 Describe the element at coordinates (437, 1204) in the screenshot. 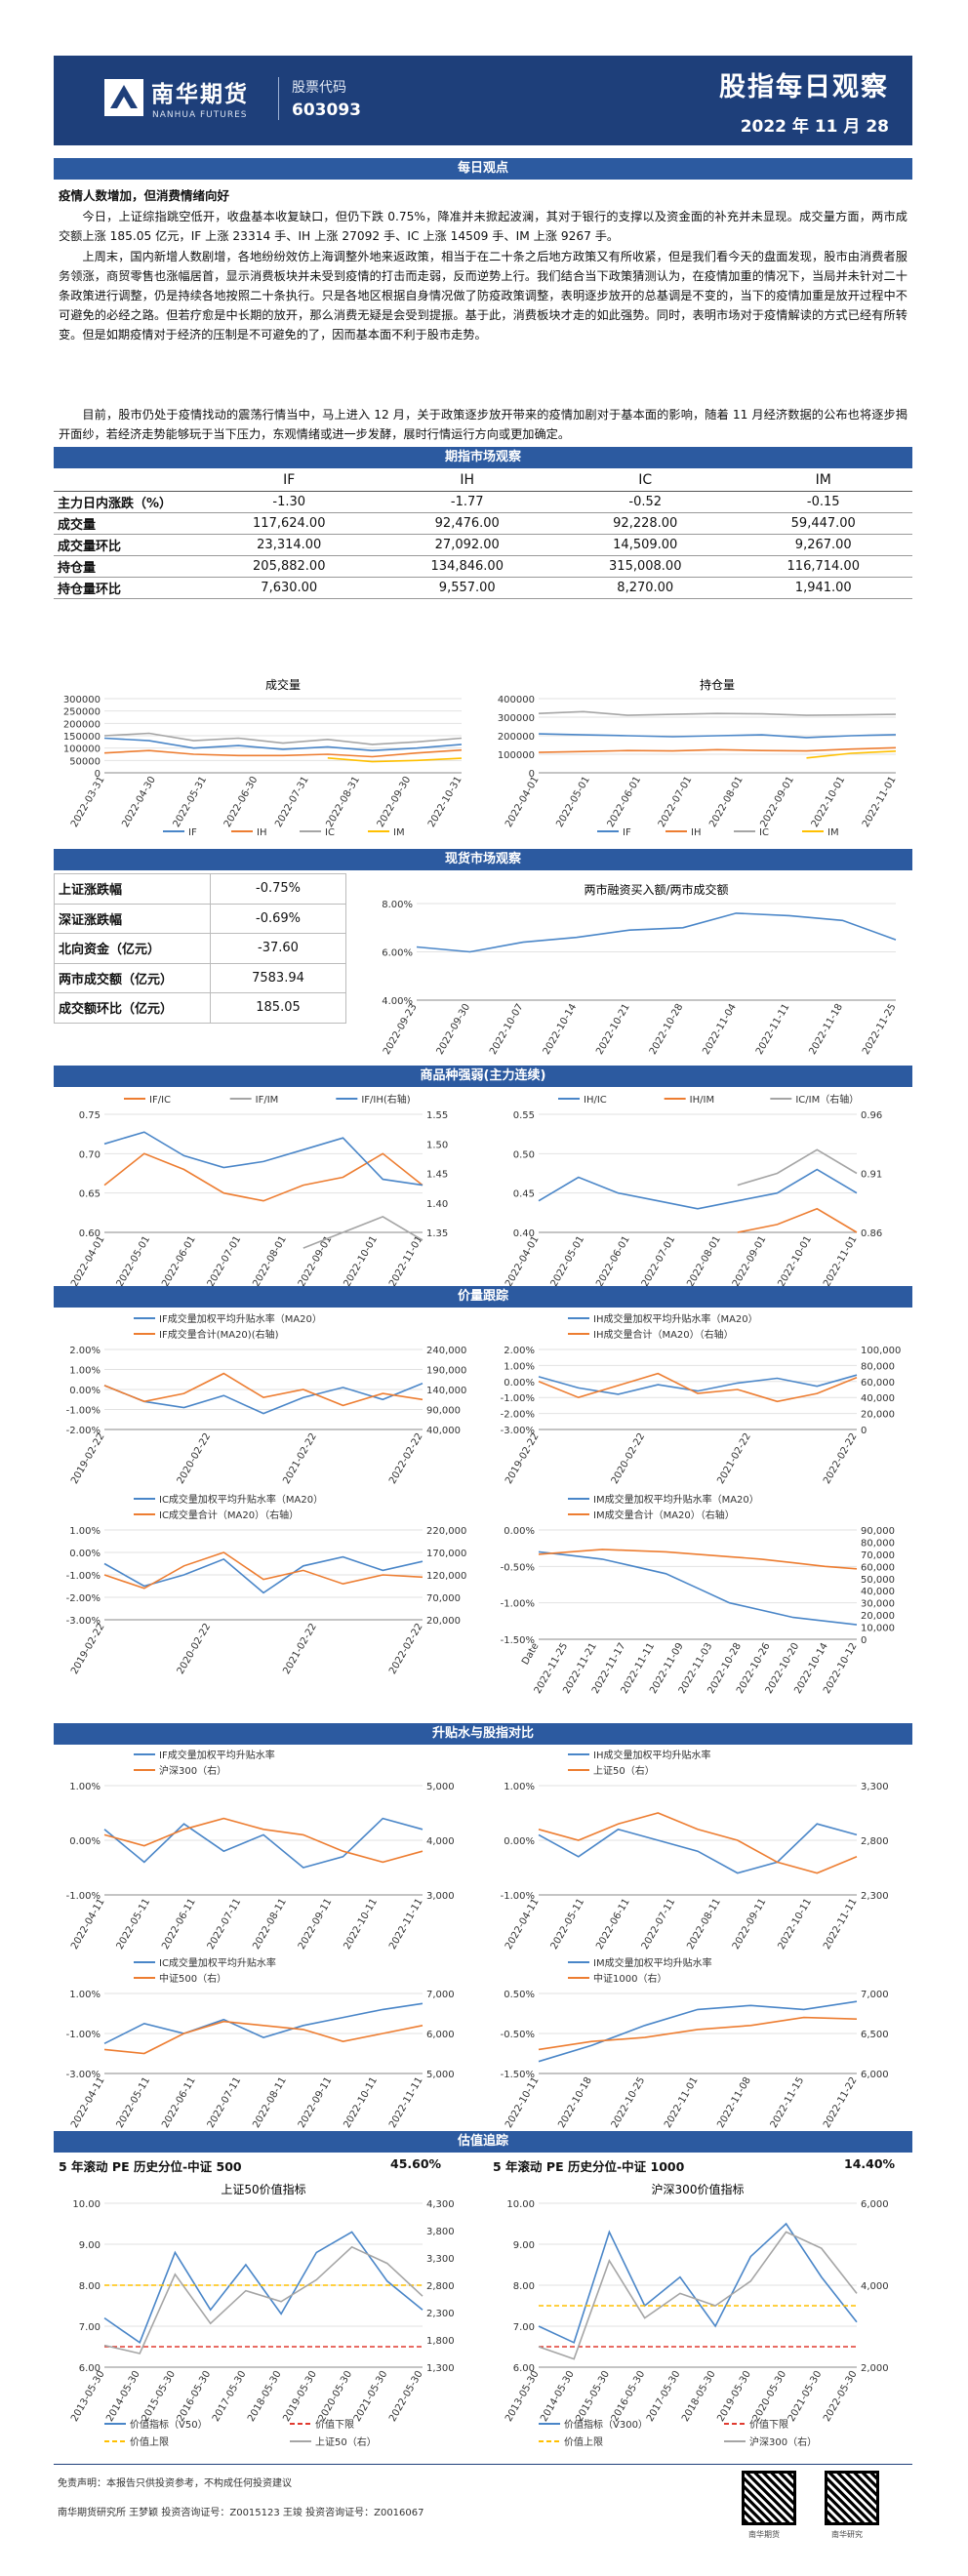

I see `y2-tick-label: 1.40` at that location.